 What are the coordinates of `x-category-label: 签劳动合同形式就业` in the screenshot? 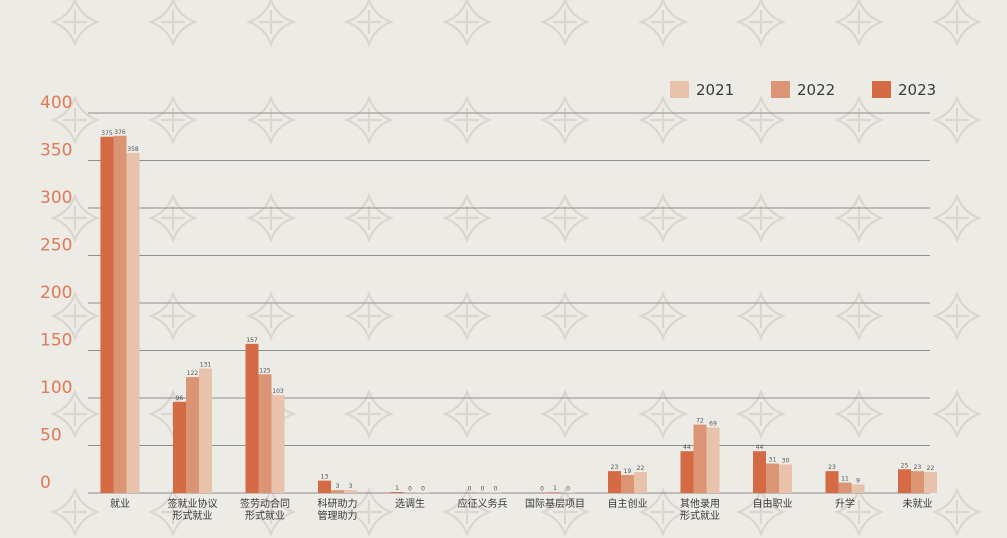 It's located at (265, 509).